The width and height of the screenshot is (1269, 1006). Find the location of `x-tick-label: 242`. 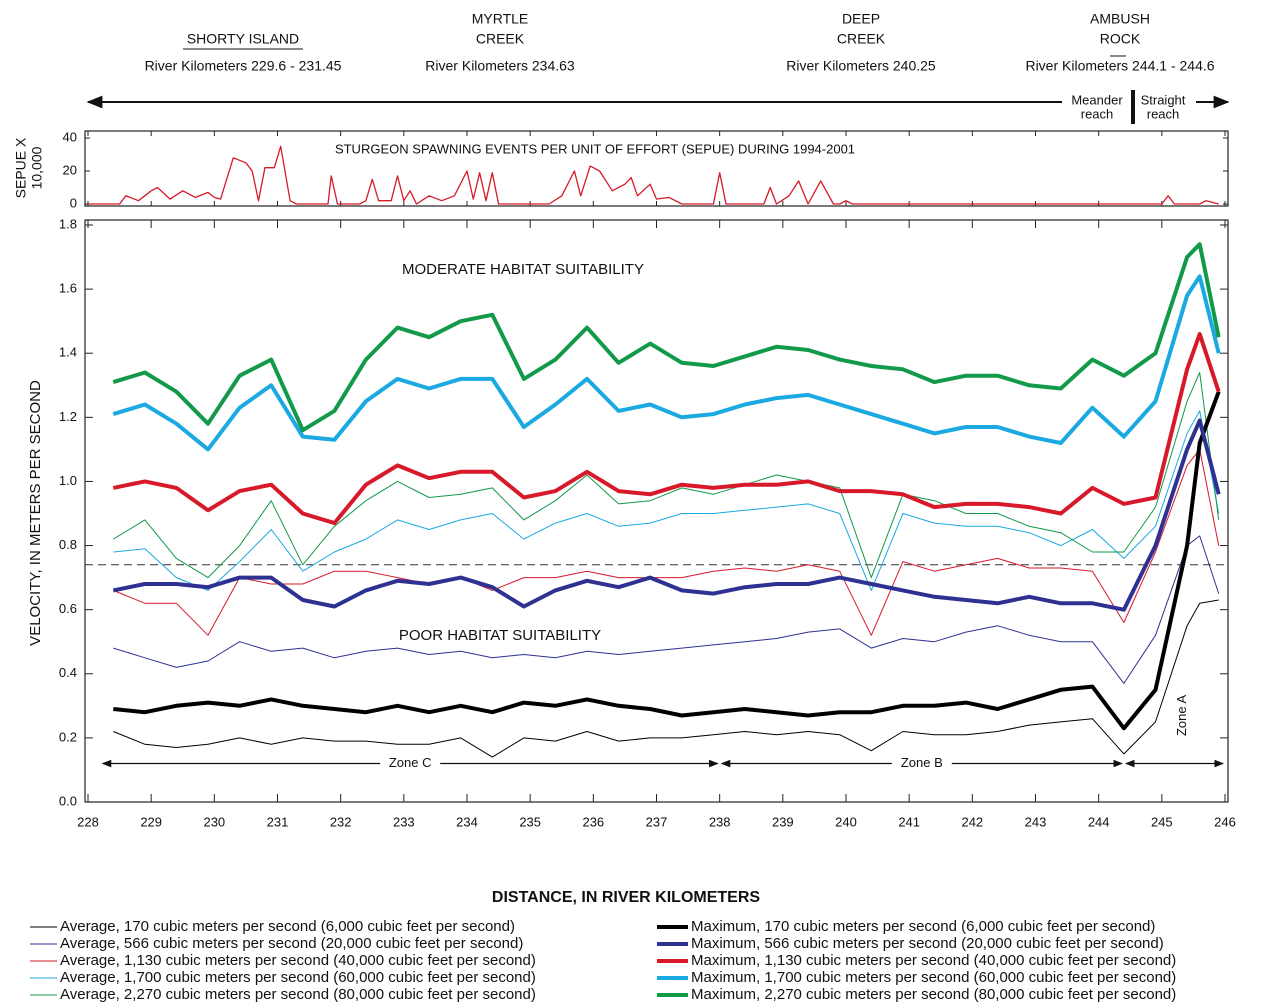

x-tick-label: 242 is located at coordinates (972, 821).